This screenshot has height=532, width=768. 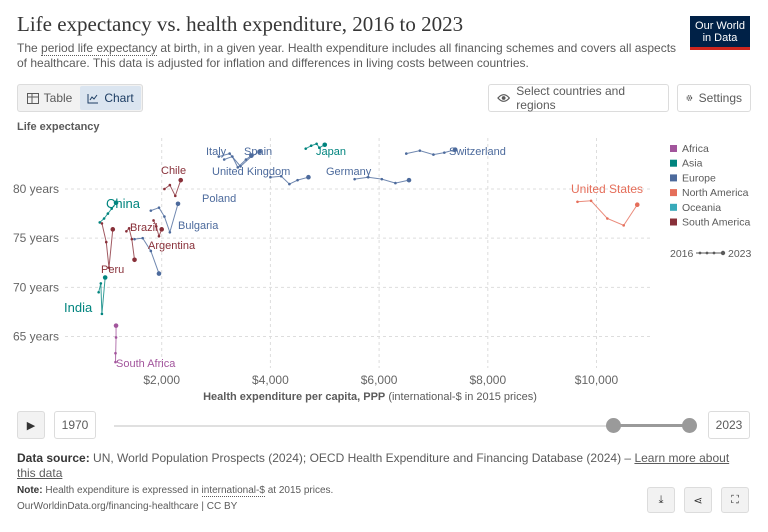 I want to click on series-germany, so click(x=382, y=180).